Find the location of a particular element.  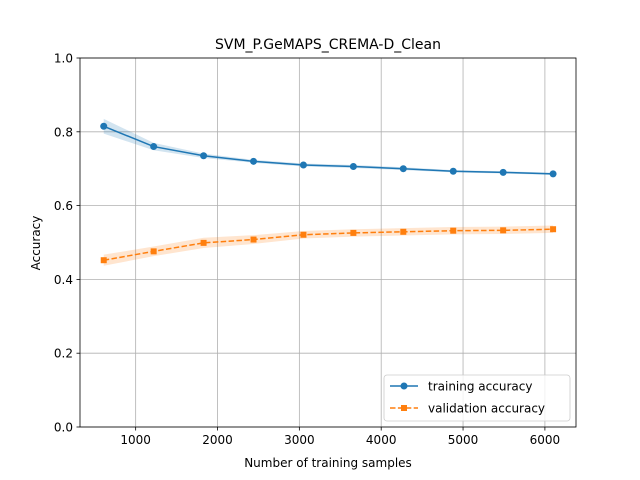

y-tick-label: 0.8 is located at coordinates (63, 132).